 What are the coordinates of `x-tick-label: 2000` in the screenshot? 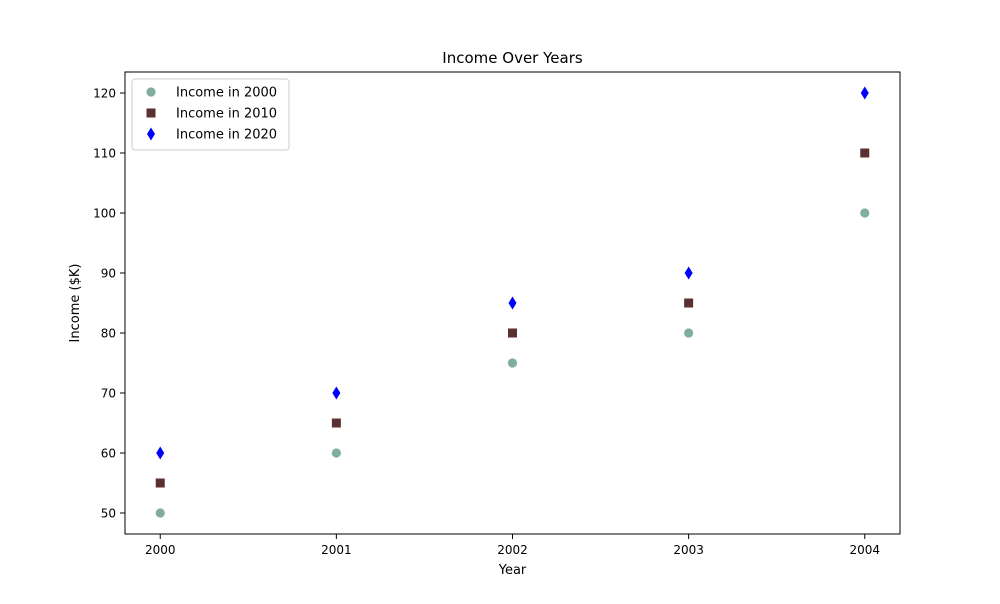 It's located at (160, 550).